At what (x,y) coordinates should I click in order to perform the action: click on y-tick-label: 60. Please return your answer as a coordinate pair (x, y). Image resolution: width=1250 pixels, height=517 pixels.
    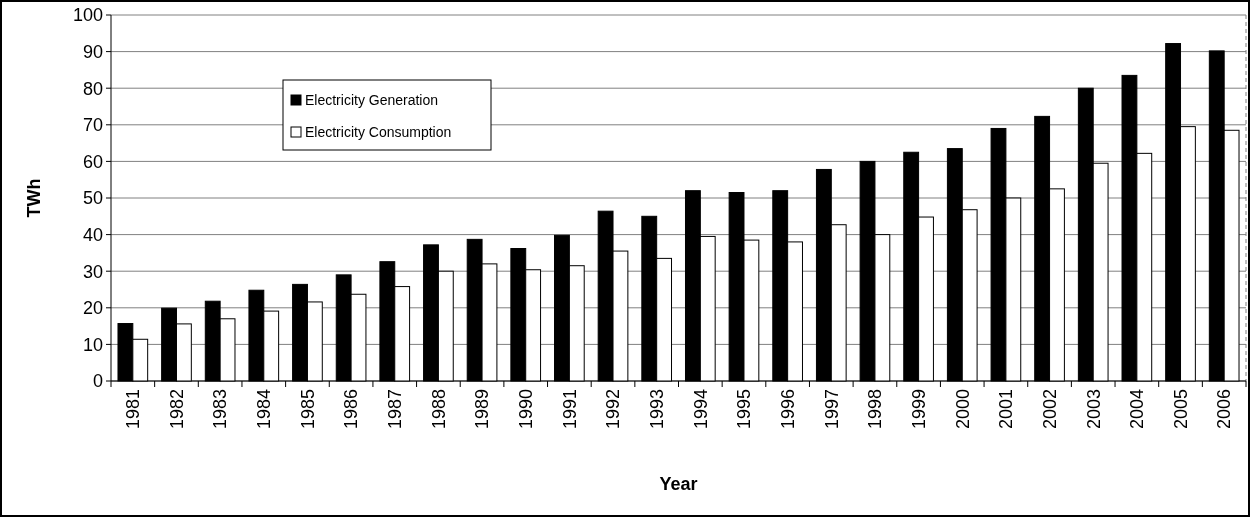
    Looking at the image, I should click on (92, 161).